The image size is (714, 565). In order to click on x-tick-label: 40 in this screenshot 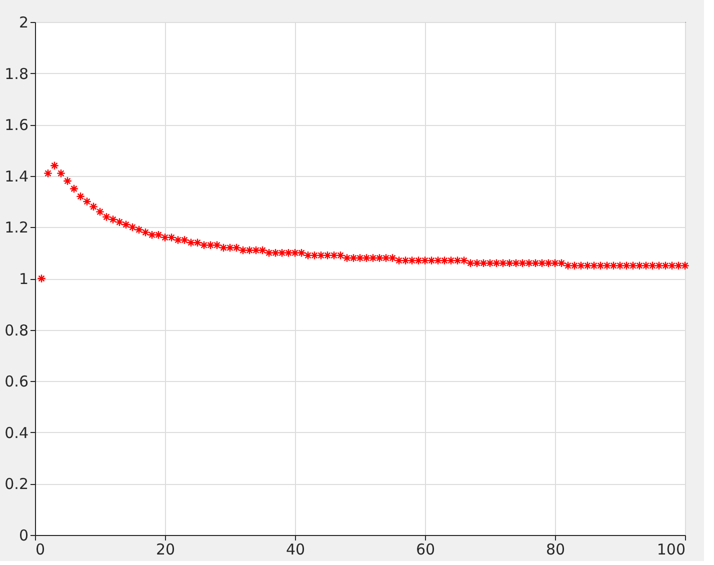, I will do `click(296, 549)`.